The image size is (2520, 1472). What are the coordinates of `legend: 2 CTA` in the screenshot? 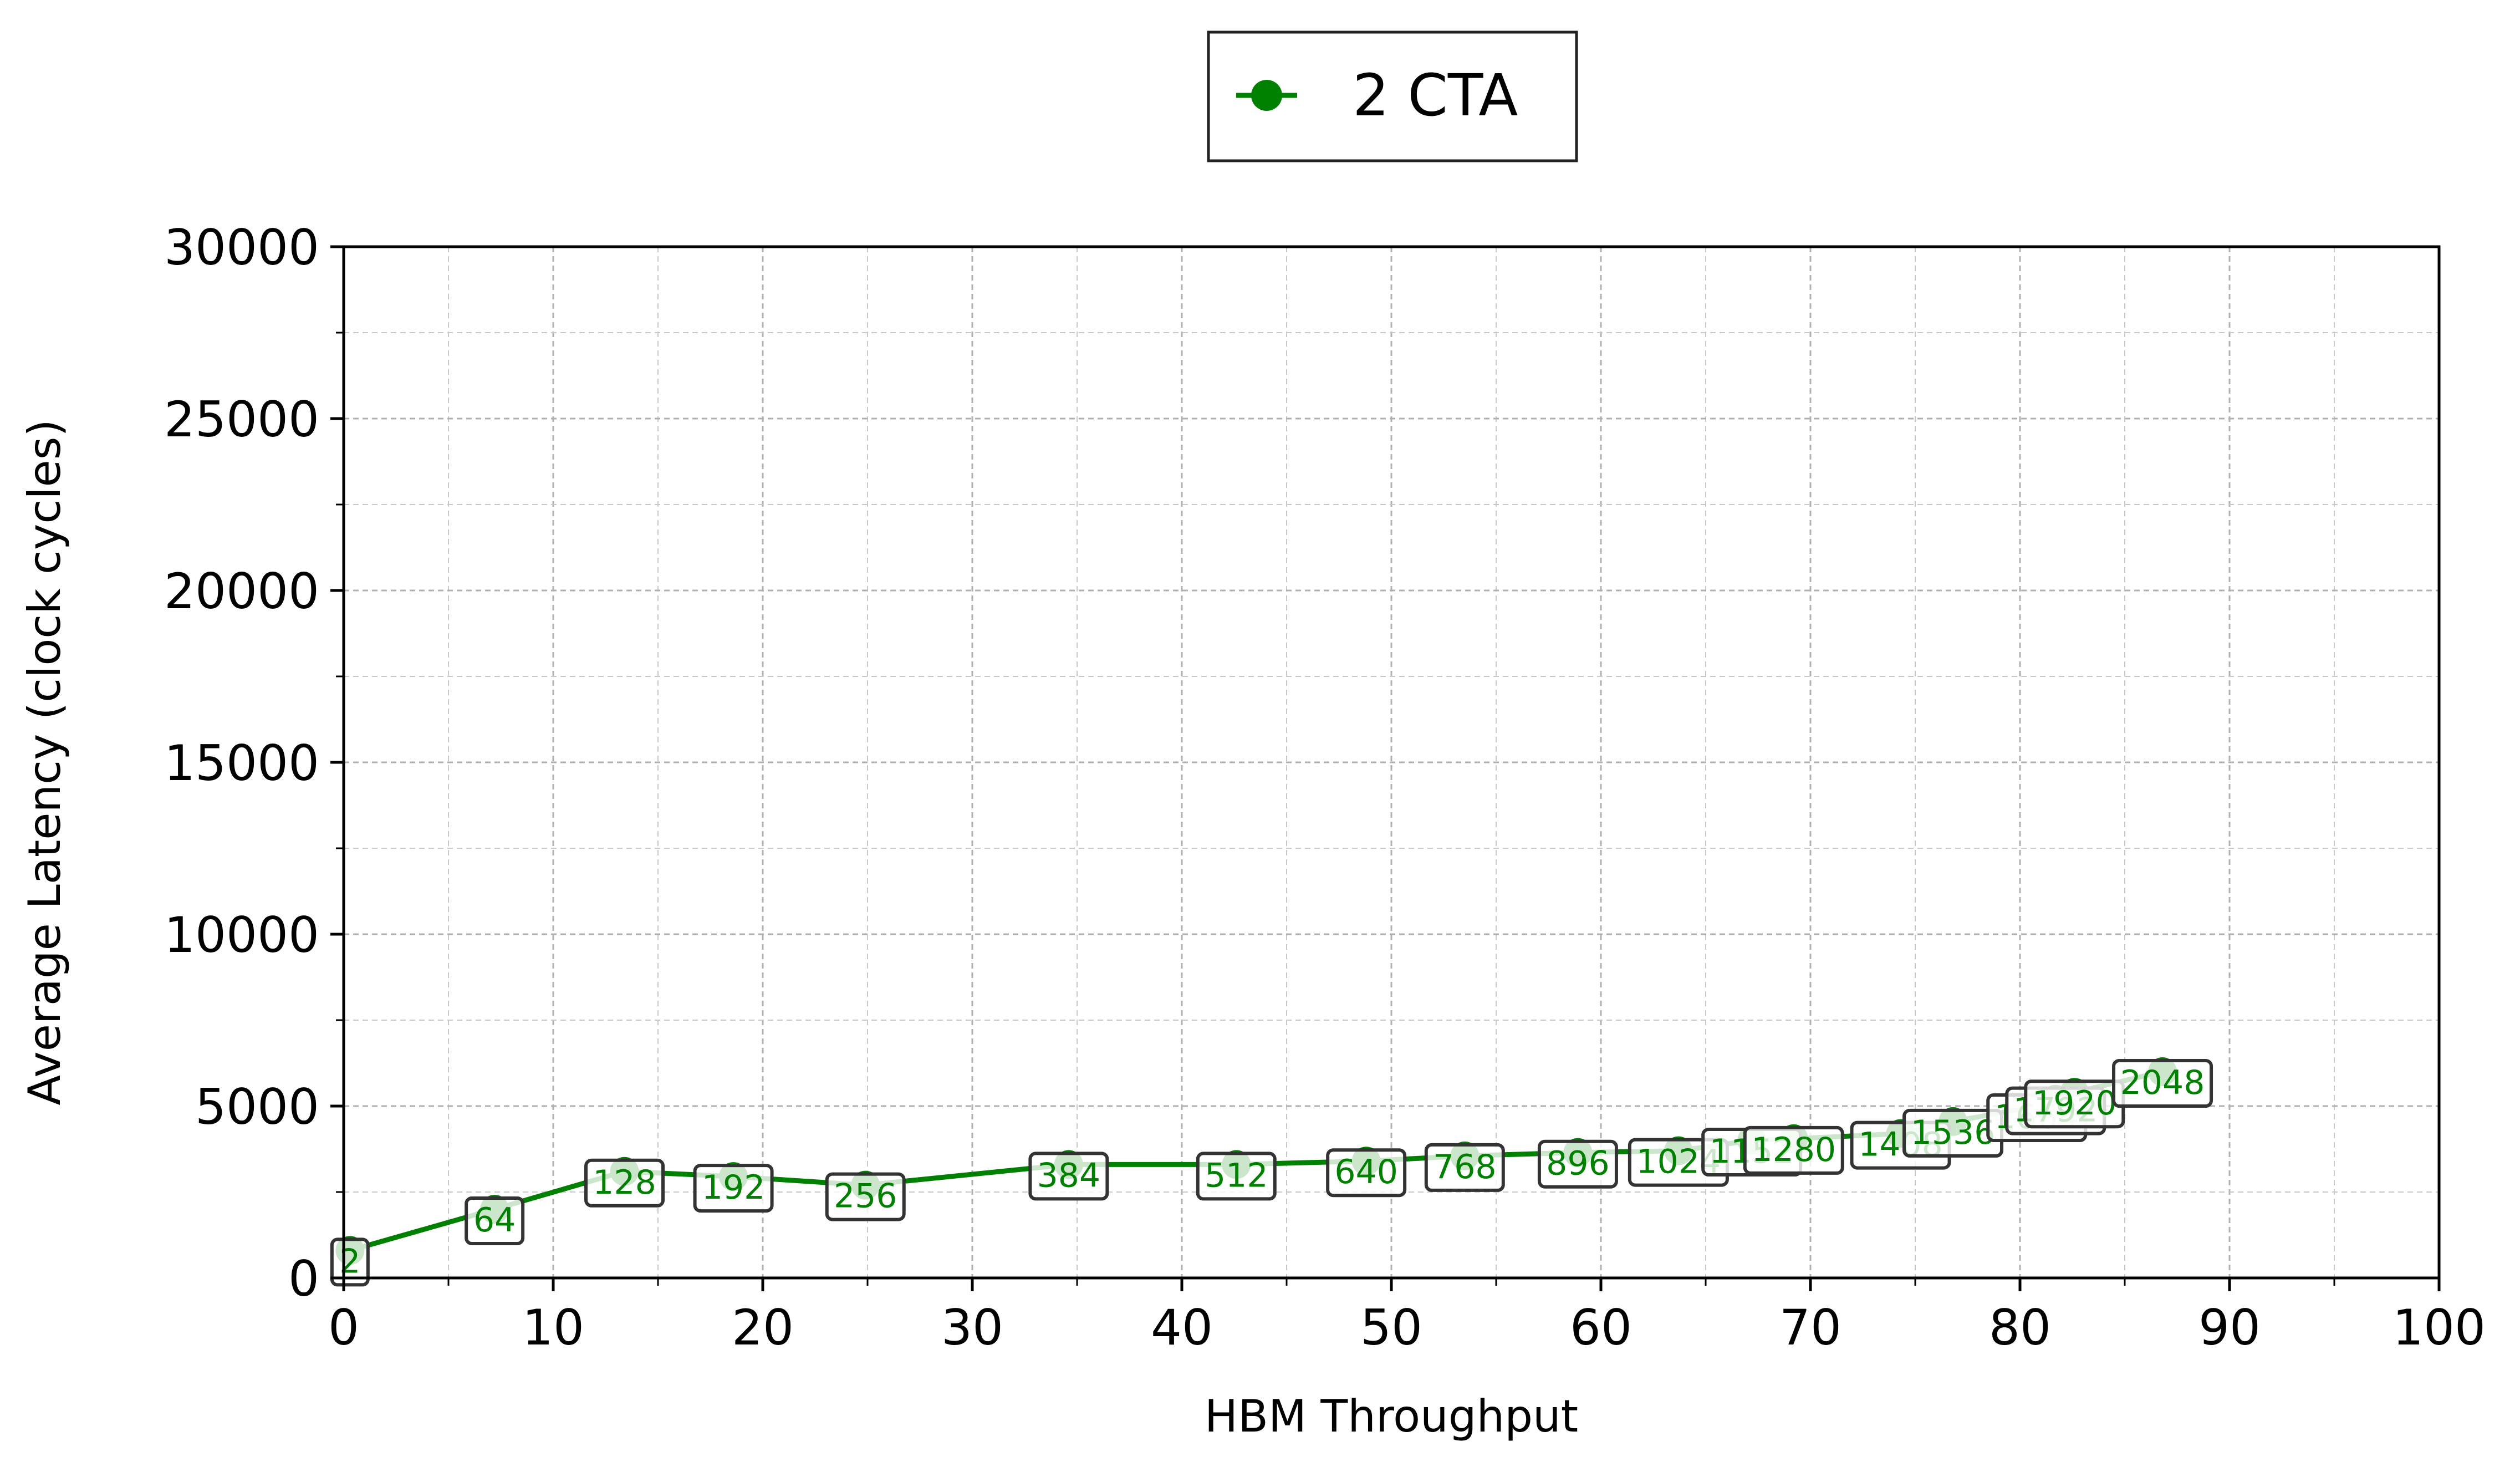 It's located at (1392, 96).